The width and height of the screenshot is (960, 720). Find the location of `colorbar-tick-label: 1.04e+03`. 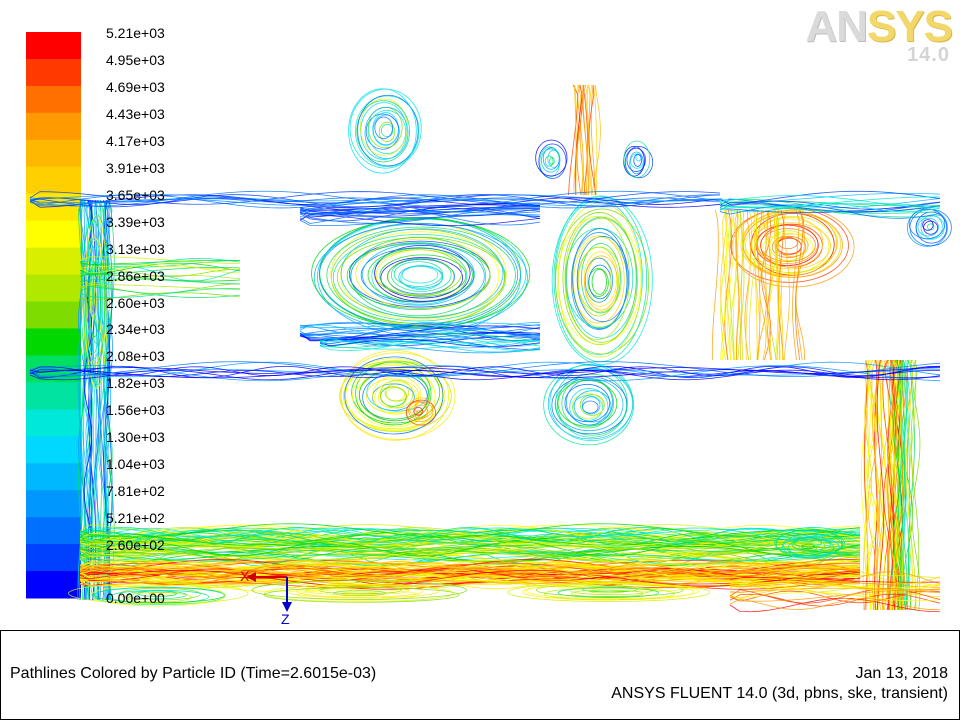

colorbar-tick-label: 1.04e+03 is located at coordinates (135, 464).